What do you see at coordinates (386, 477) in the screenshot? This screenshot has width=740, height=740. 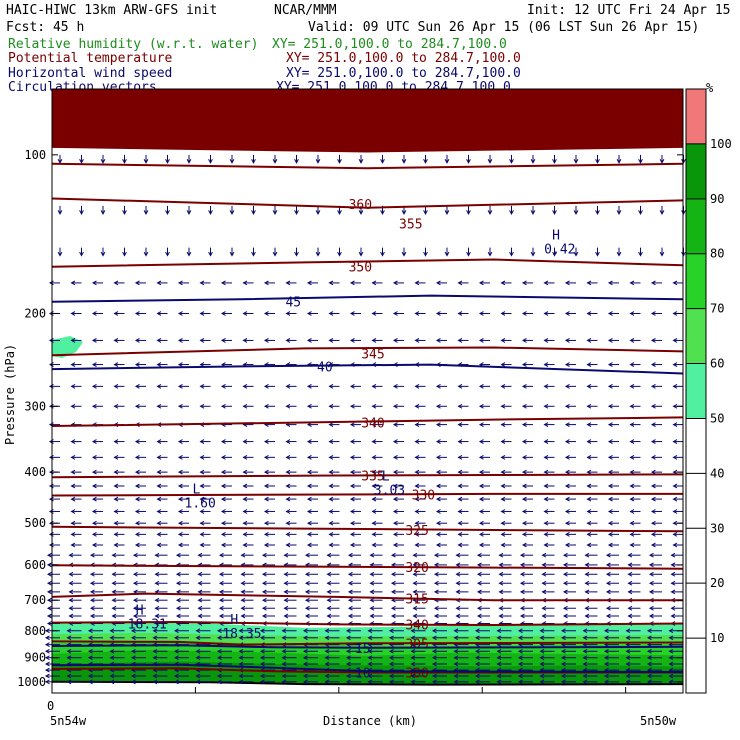 I see `center-L-symbol: L` at bounding box center [386, 477].